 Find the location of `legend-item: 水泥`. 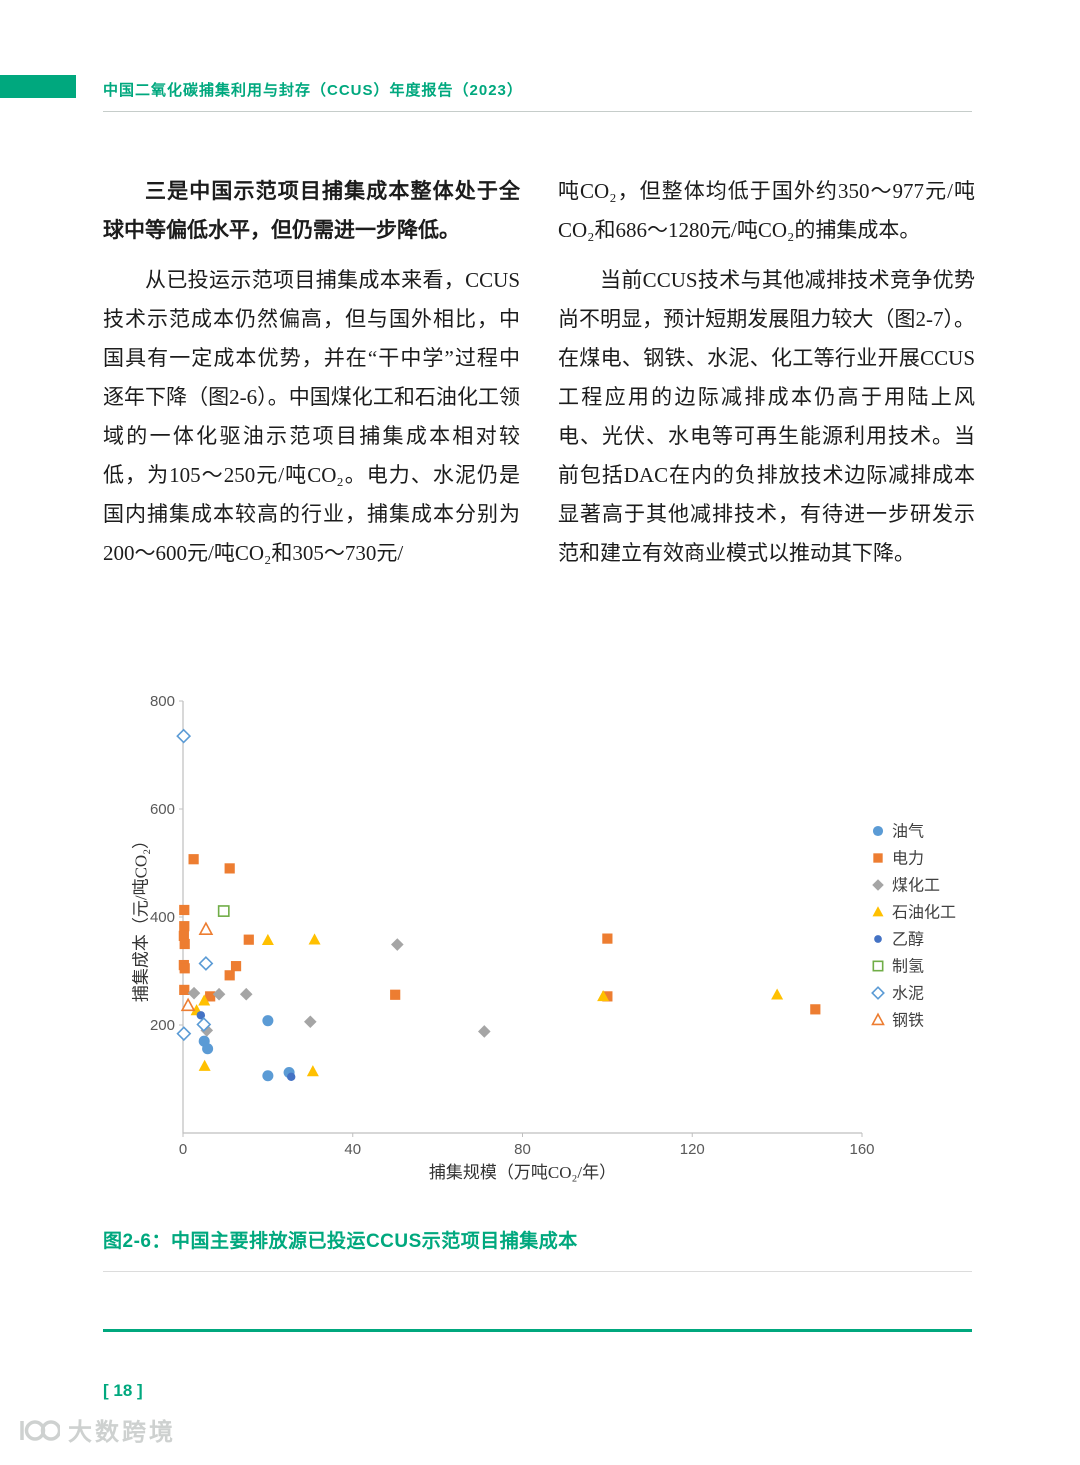

legend-item: 水泥 is located at coordinates (897, 994).